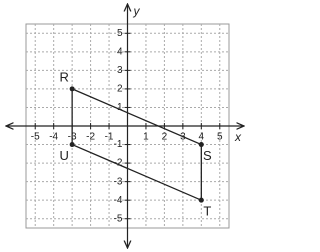 This screenshot has width=320, height=252. What do you see at coordinates (90, 137) in the screenshot?
I see `x-tick-label: -2` at bounding box center [90, 137].